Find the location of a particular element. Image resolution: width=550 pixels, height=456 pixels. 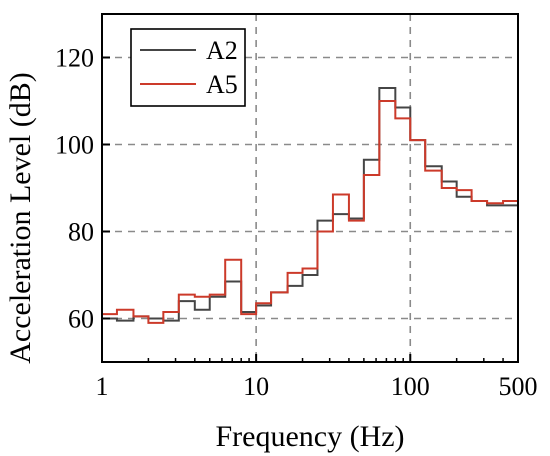

x-tick-label: 1 is located at coordinates (102, 386).